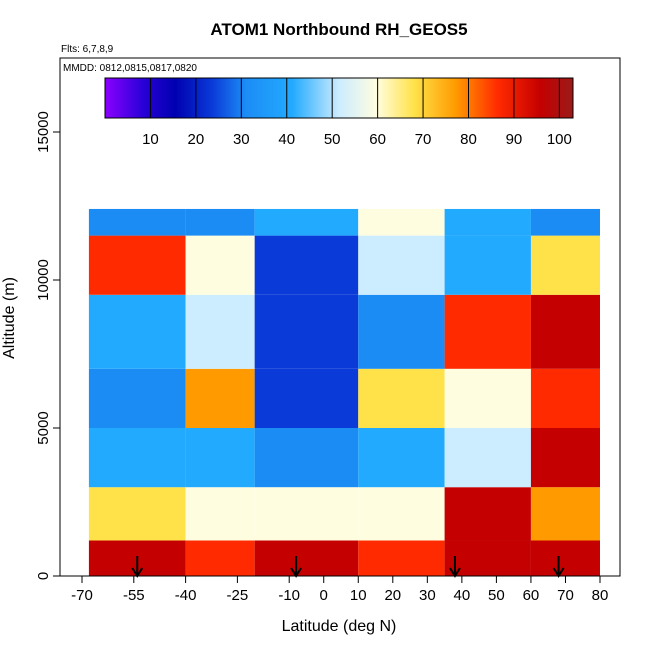  I want to click on colorbar-tick-label: 70, so click(423, 139).